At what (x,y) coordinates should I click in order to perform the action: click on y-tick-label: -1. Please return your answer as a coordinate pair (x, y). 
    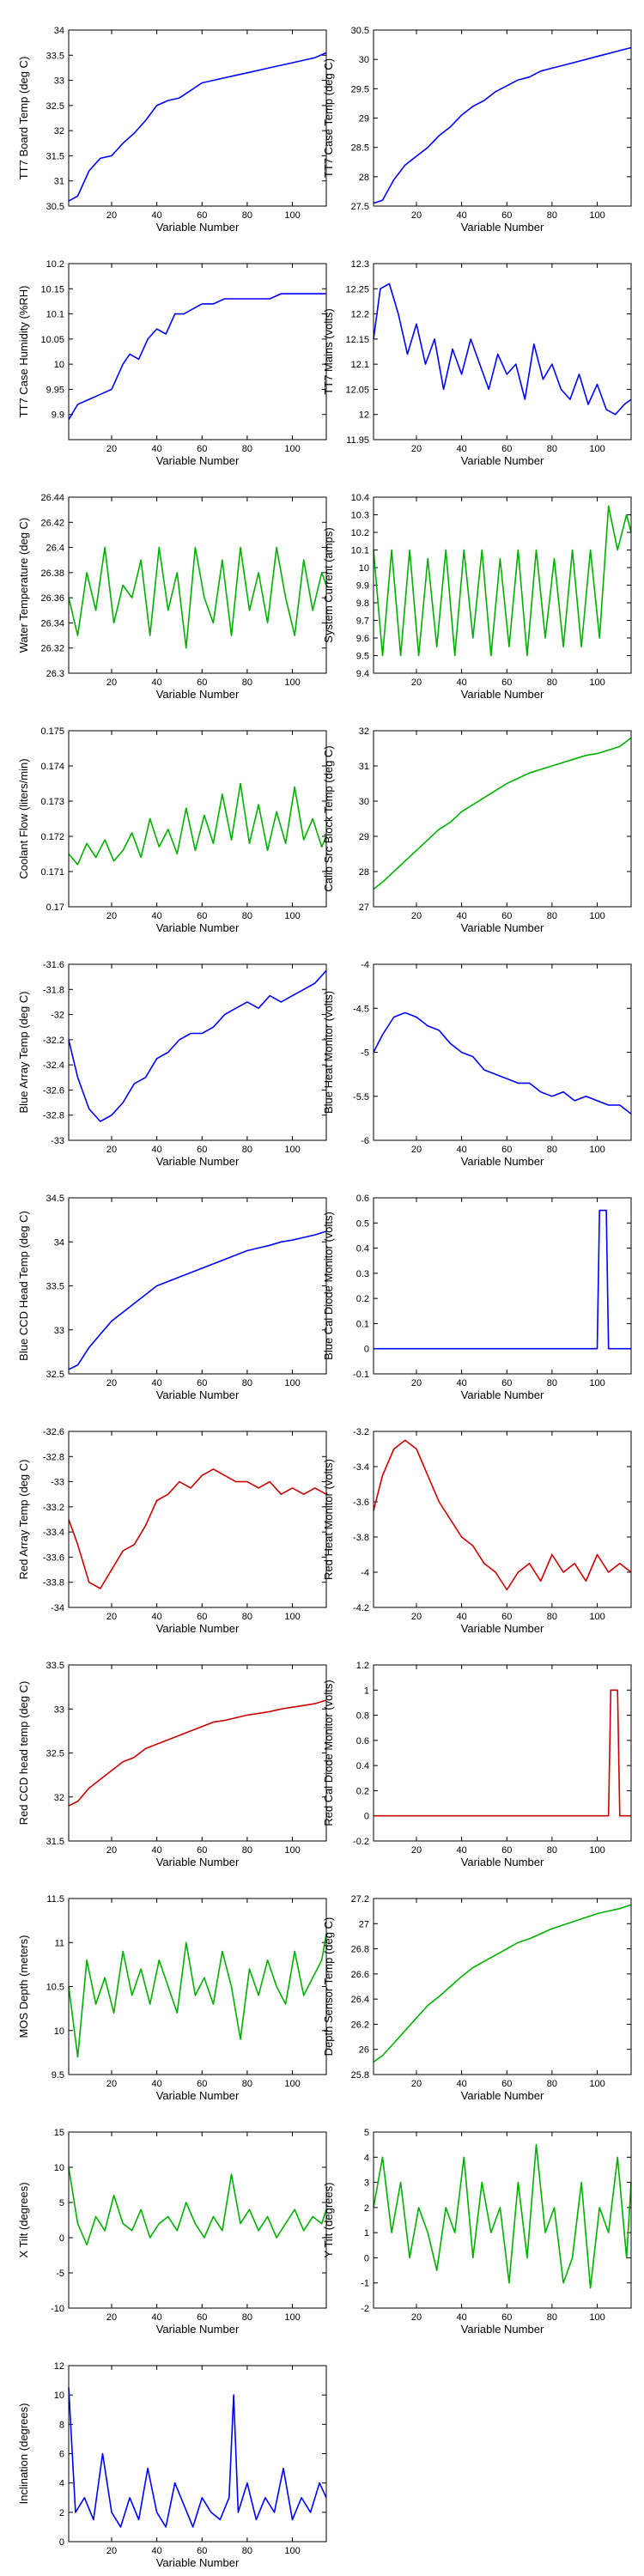
    Looking at the image, I should click on (365, 2284).